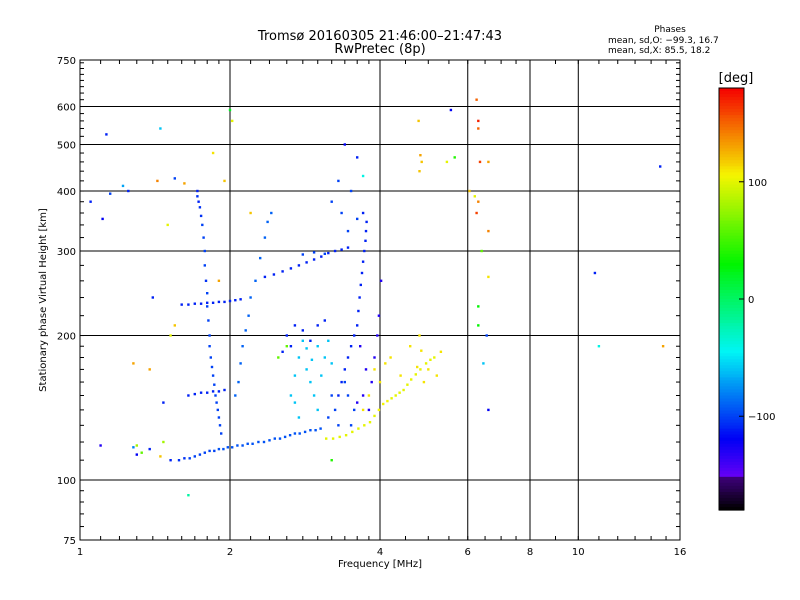 This screenshot has height=600, width=800. What do you see at coordinates (380, 564) in the screenshot?
I see `x-axis-label: Frequency [MHz]` at bounding box center [380, 564].